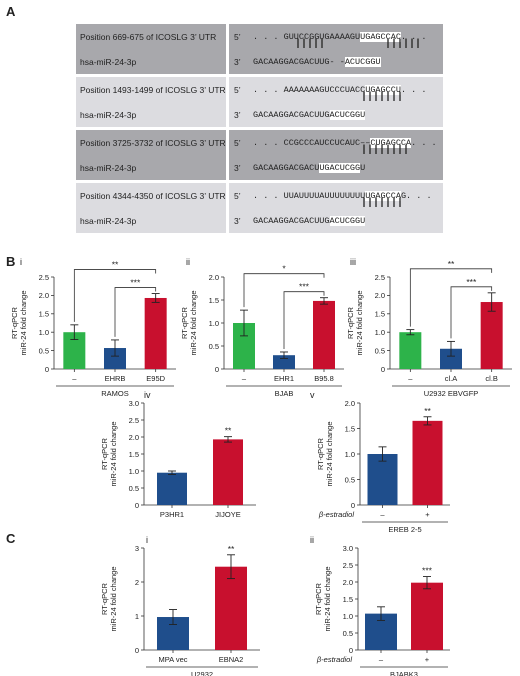 The height and width of the screenshot is (676, 520). Describe the element at coordinates (340, 90) in the screenshot. I see `utr-sequence: . . . AAAAAAAGUCCCUACCUGAGCCU. . .` at that location.